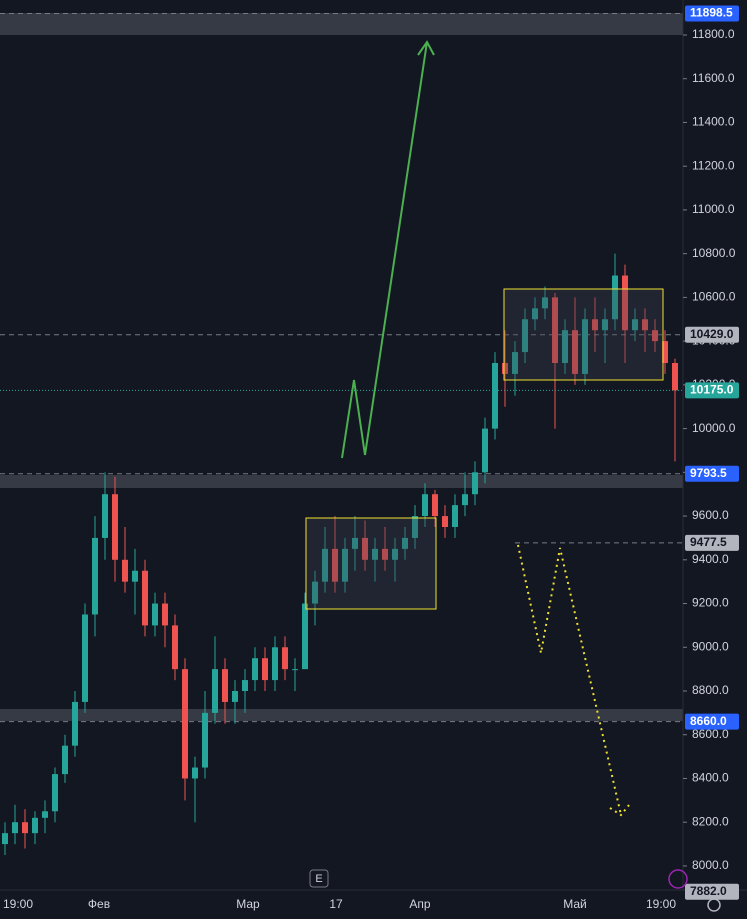 The image size is (747, 919). I want to click on y-tick-label: 8600.0, so click(710, 734).